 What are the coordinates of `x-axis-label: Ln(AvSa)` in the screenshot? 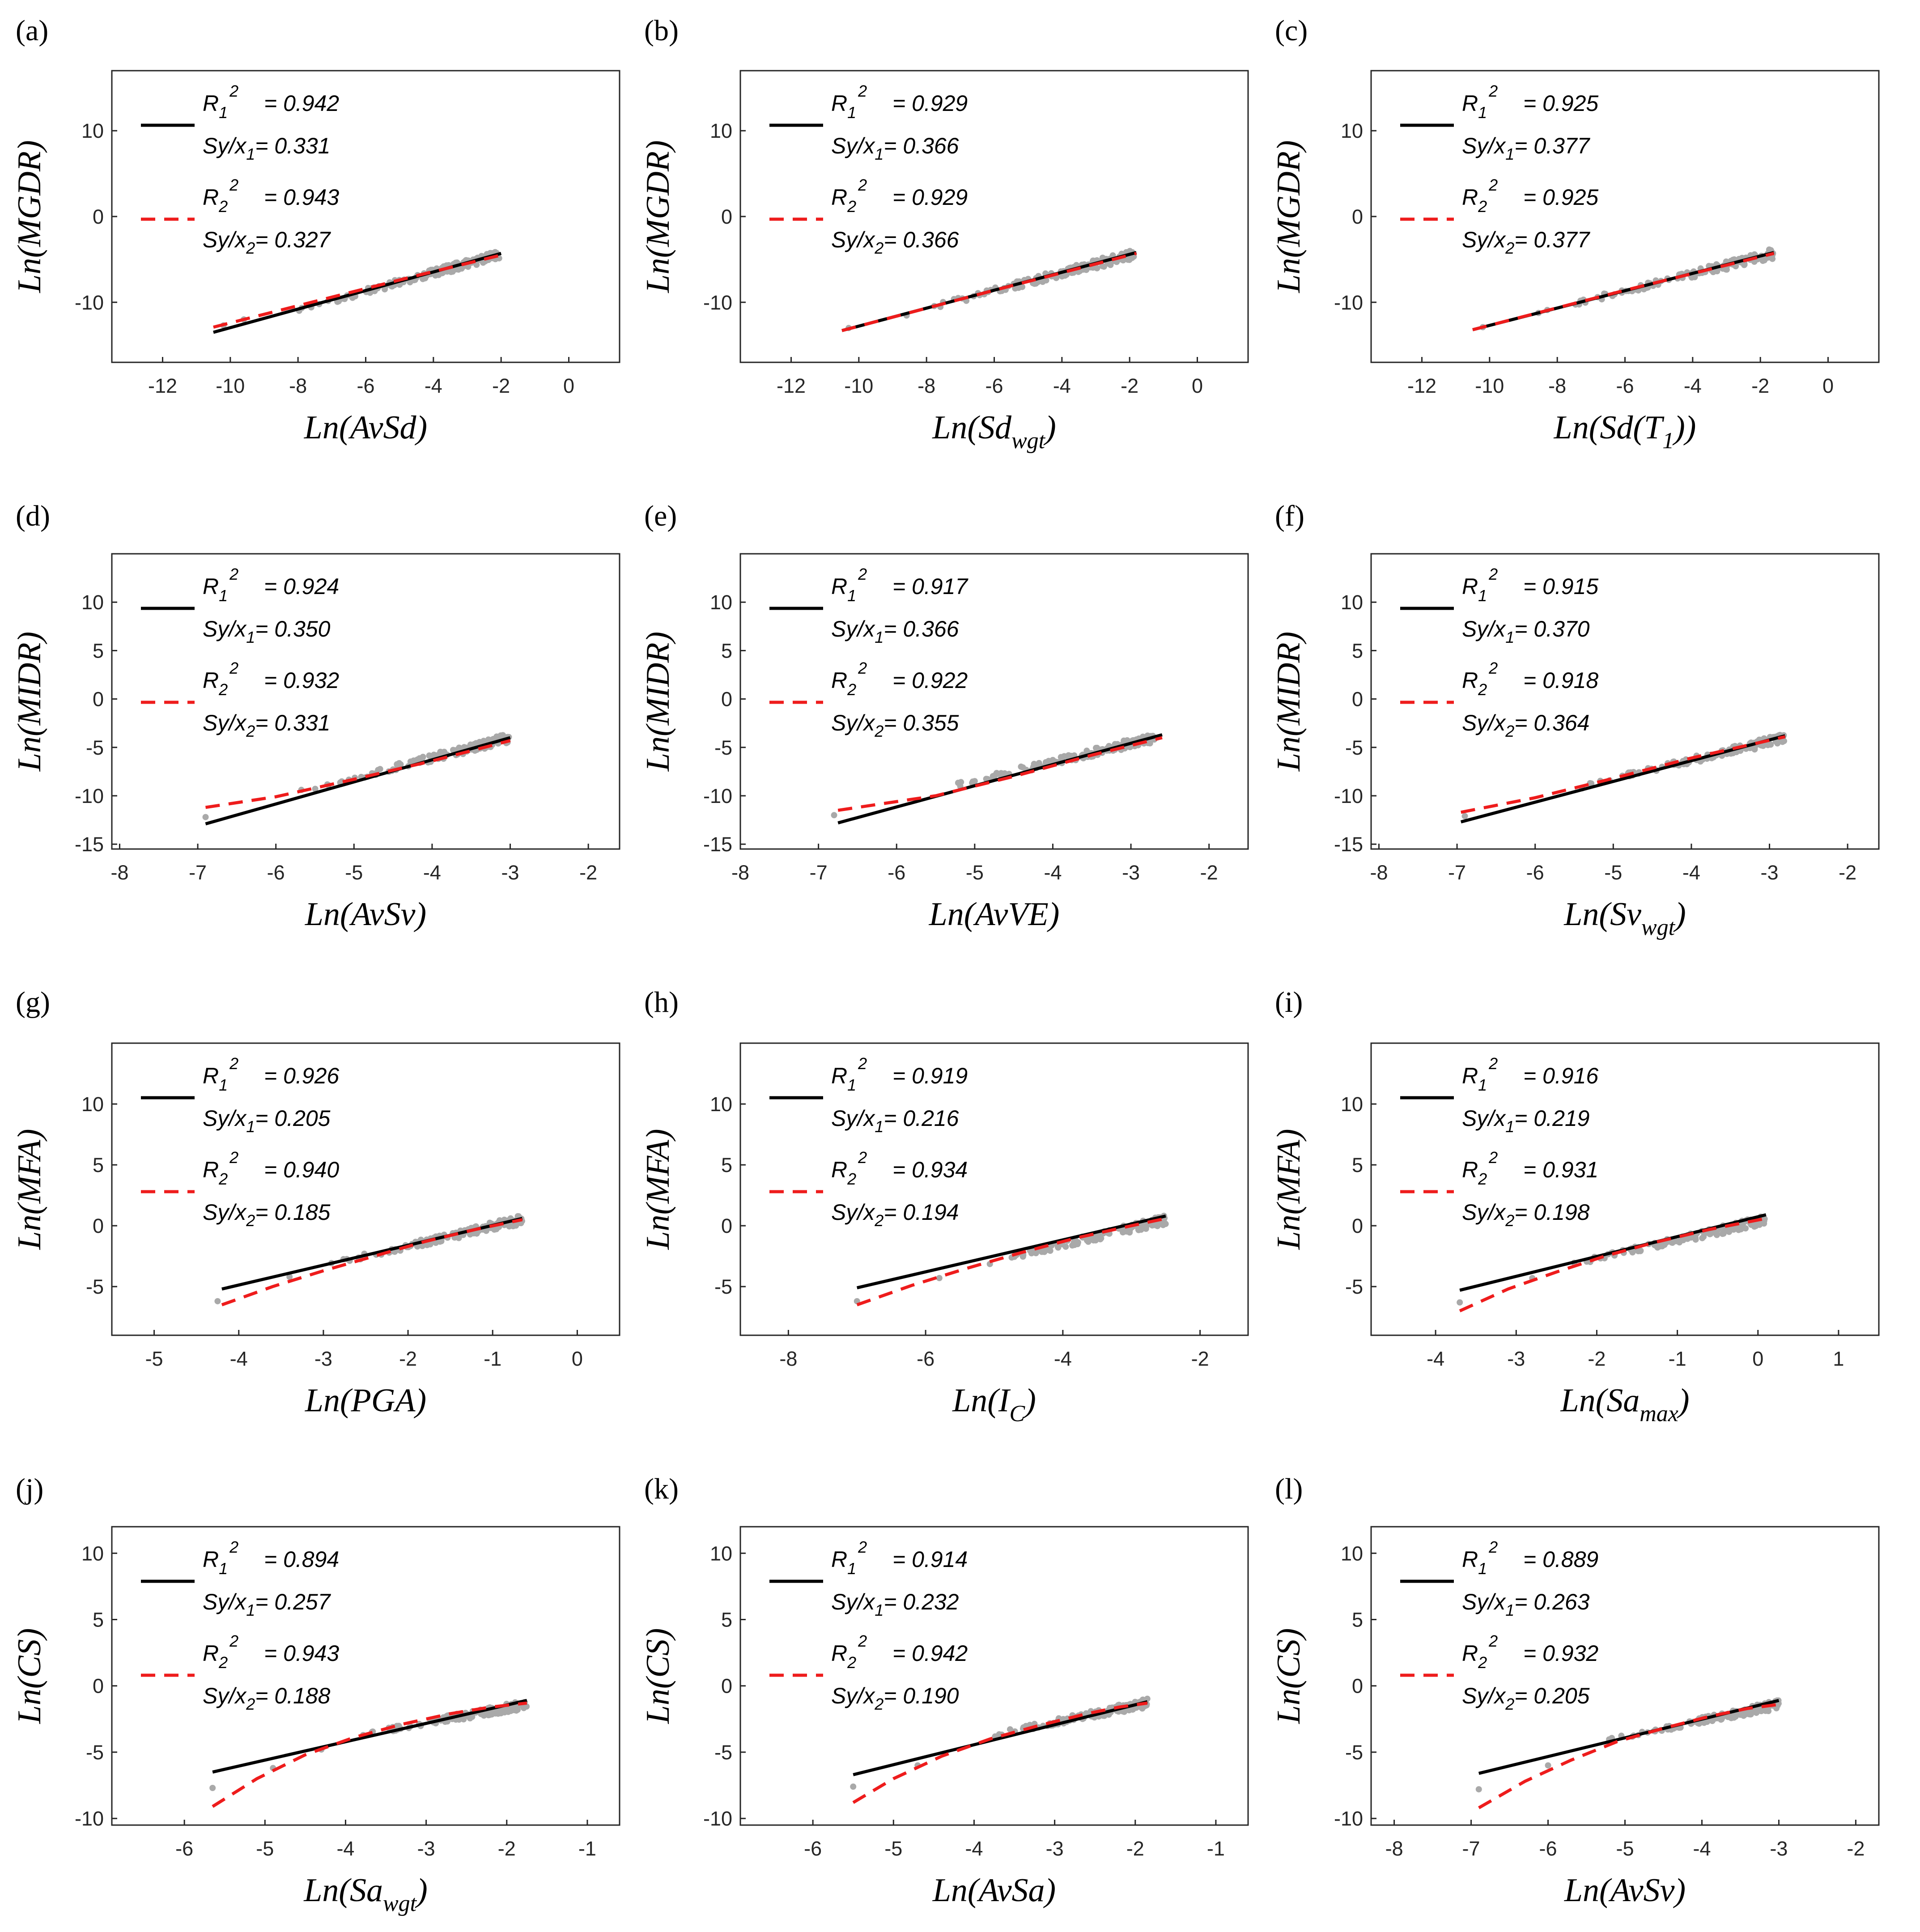 It's located at (994, 1890).